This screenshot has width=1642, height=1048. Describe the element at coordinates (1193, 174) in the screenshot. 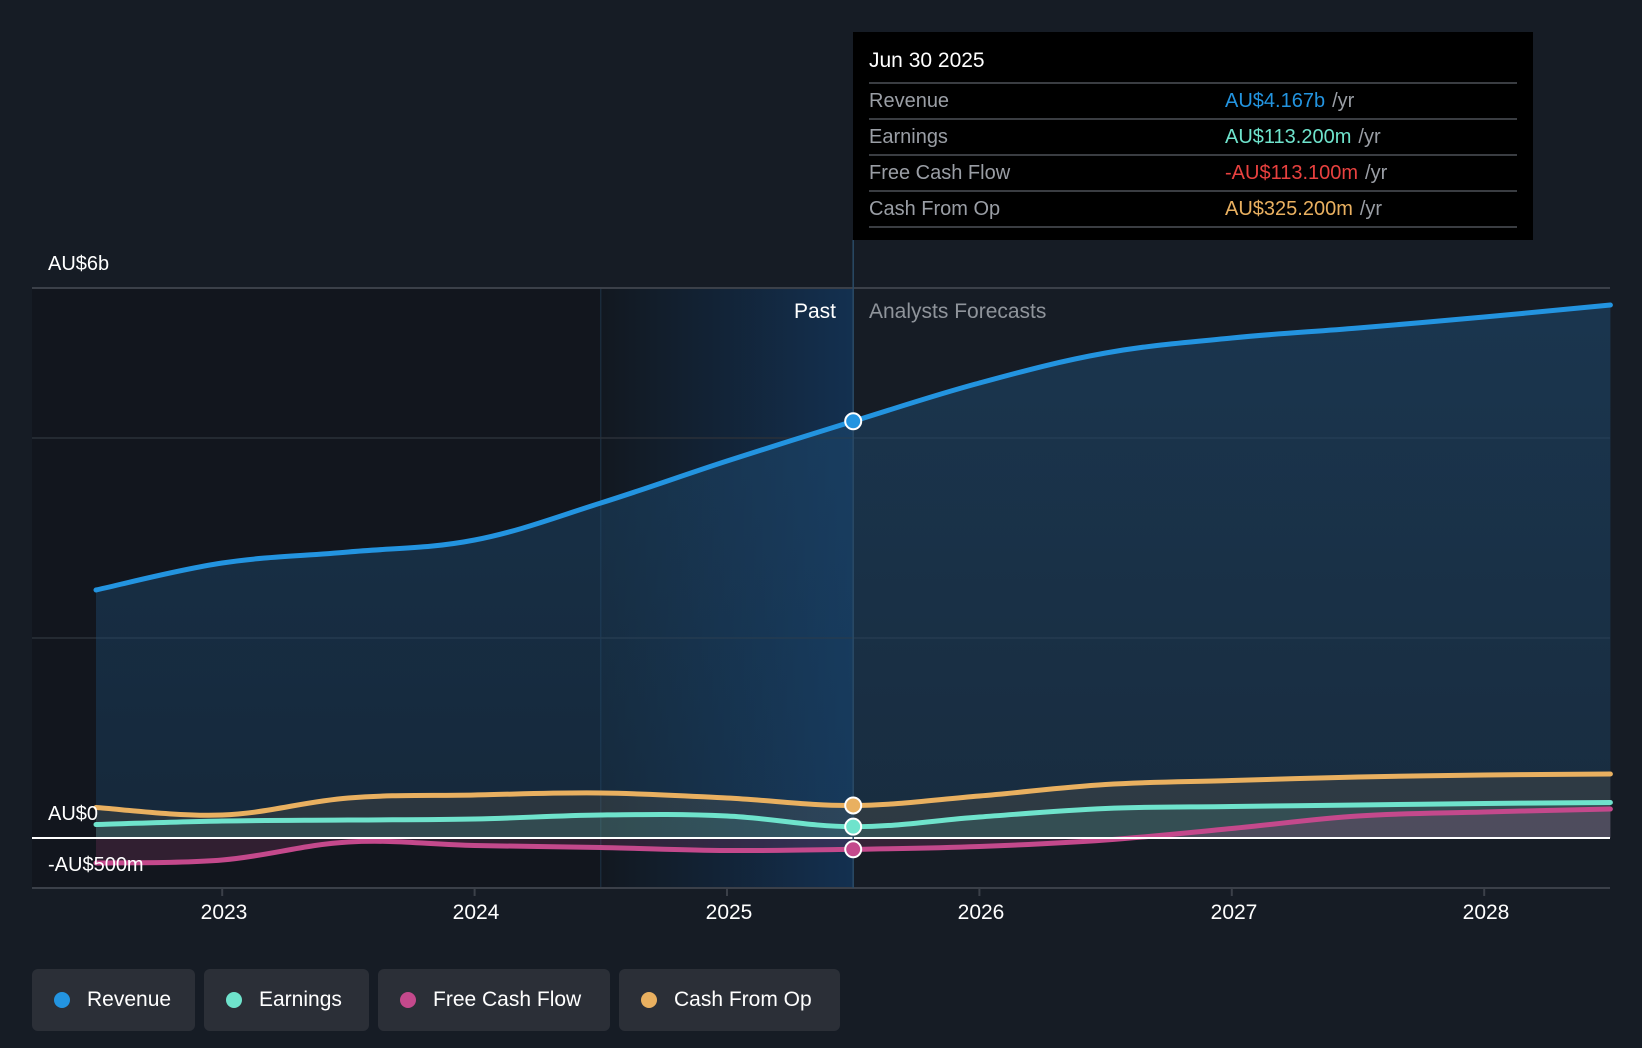

I see `tooltip-row-fcf: Free Cash Flow -AU$113.100m /yr` at that location.